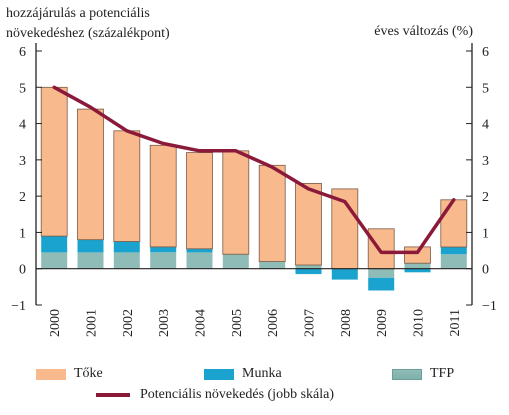 The image size is (509, 415). I want to click on x-tick-label-2008: 2008, so click(346, 323).